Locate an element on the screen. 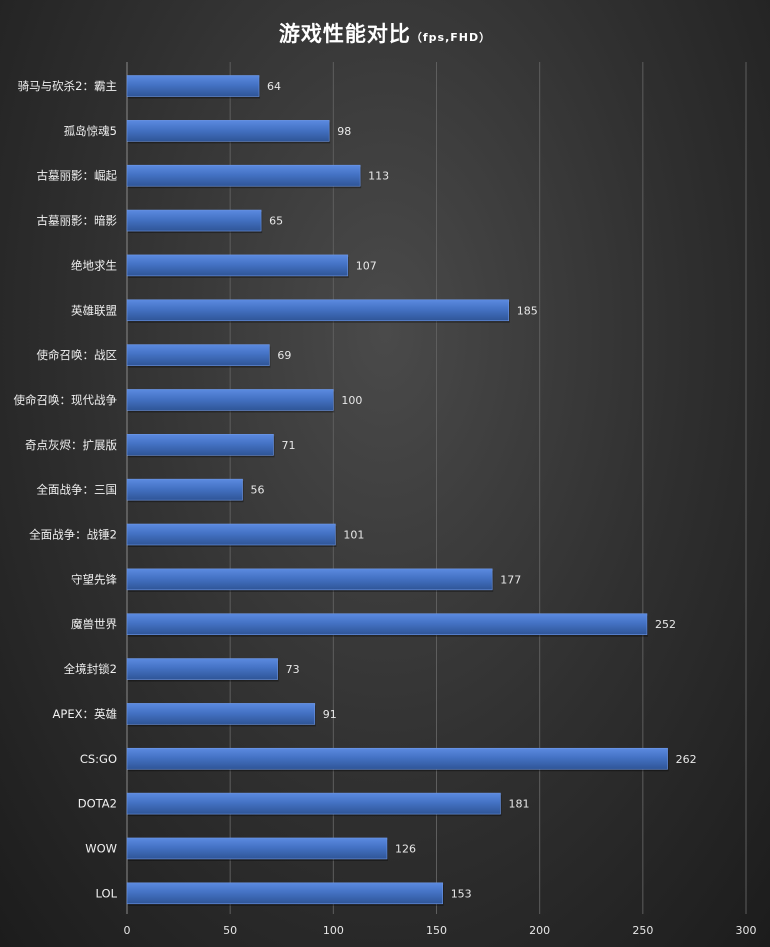 This screenshot has width=770, height=947. data-label: 65 is located at coordinates (276, 221).